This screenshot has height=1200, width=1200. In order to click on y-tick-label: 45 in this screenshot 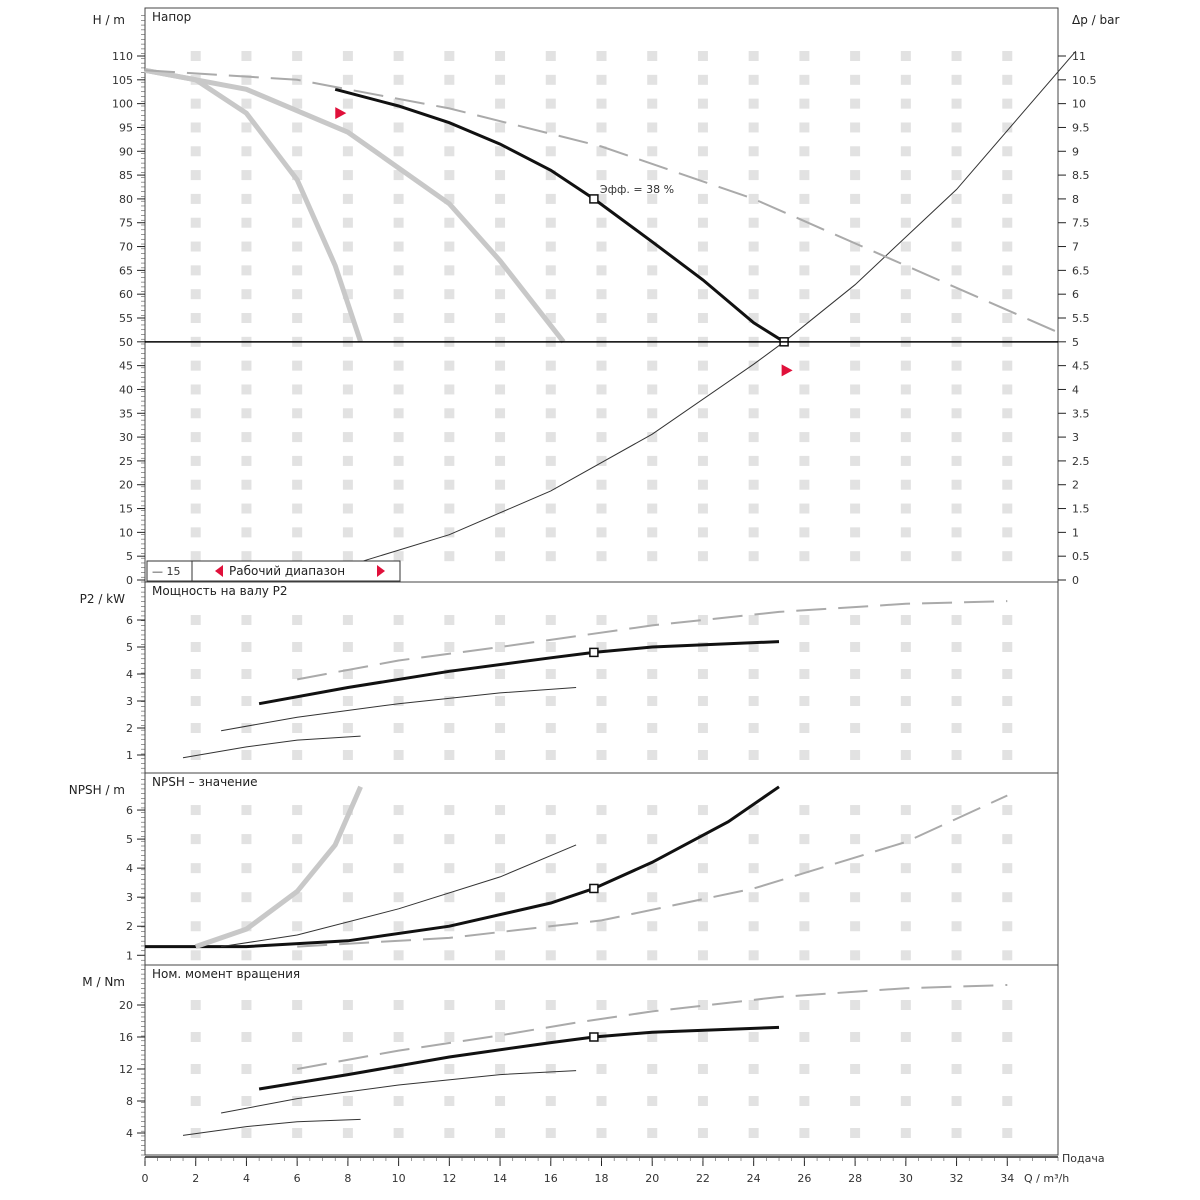, I will do `click(126, 366)`.